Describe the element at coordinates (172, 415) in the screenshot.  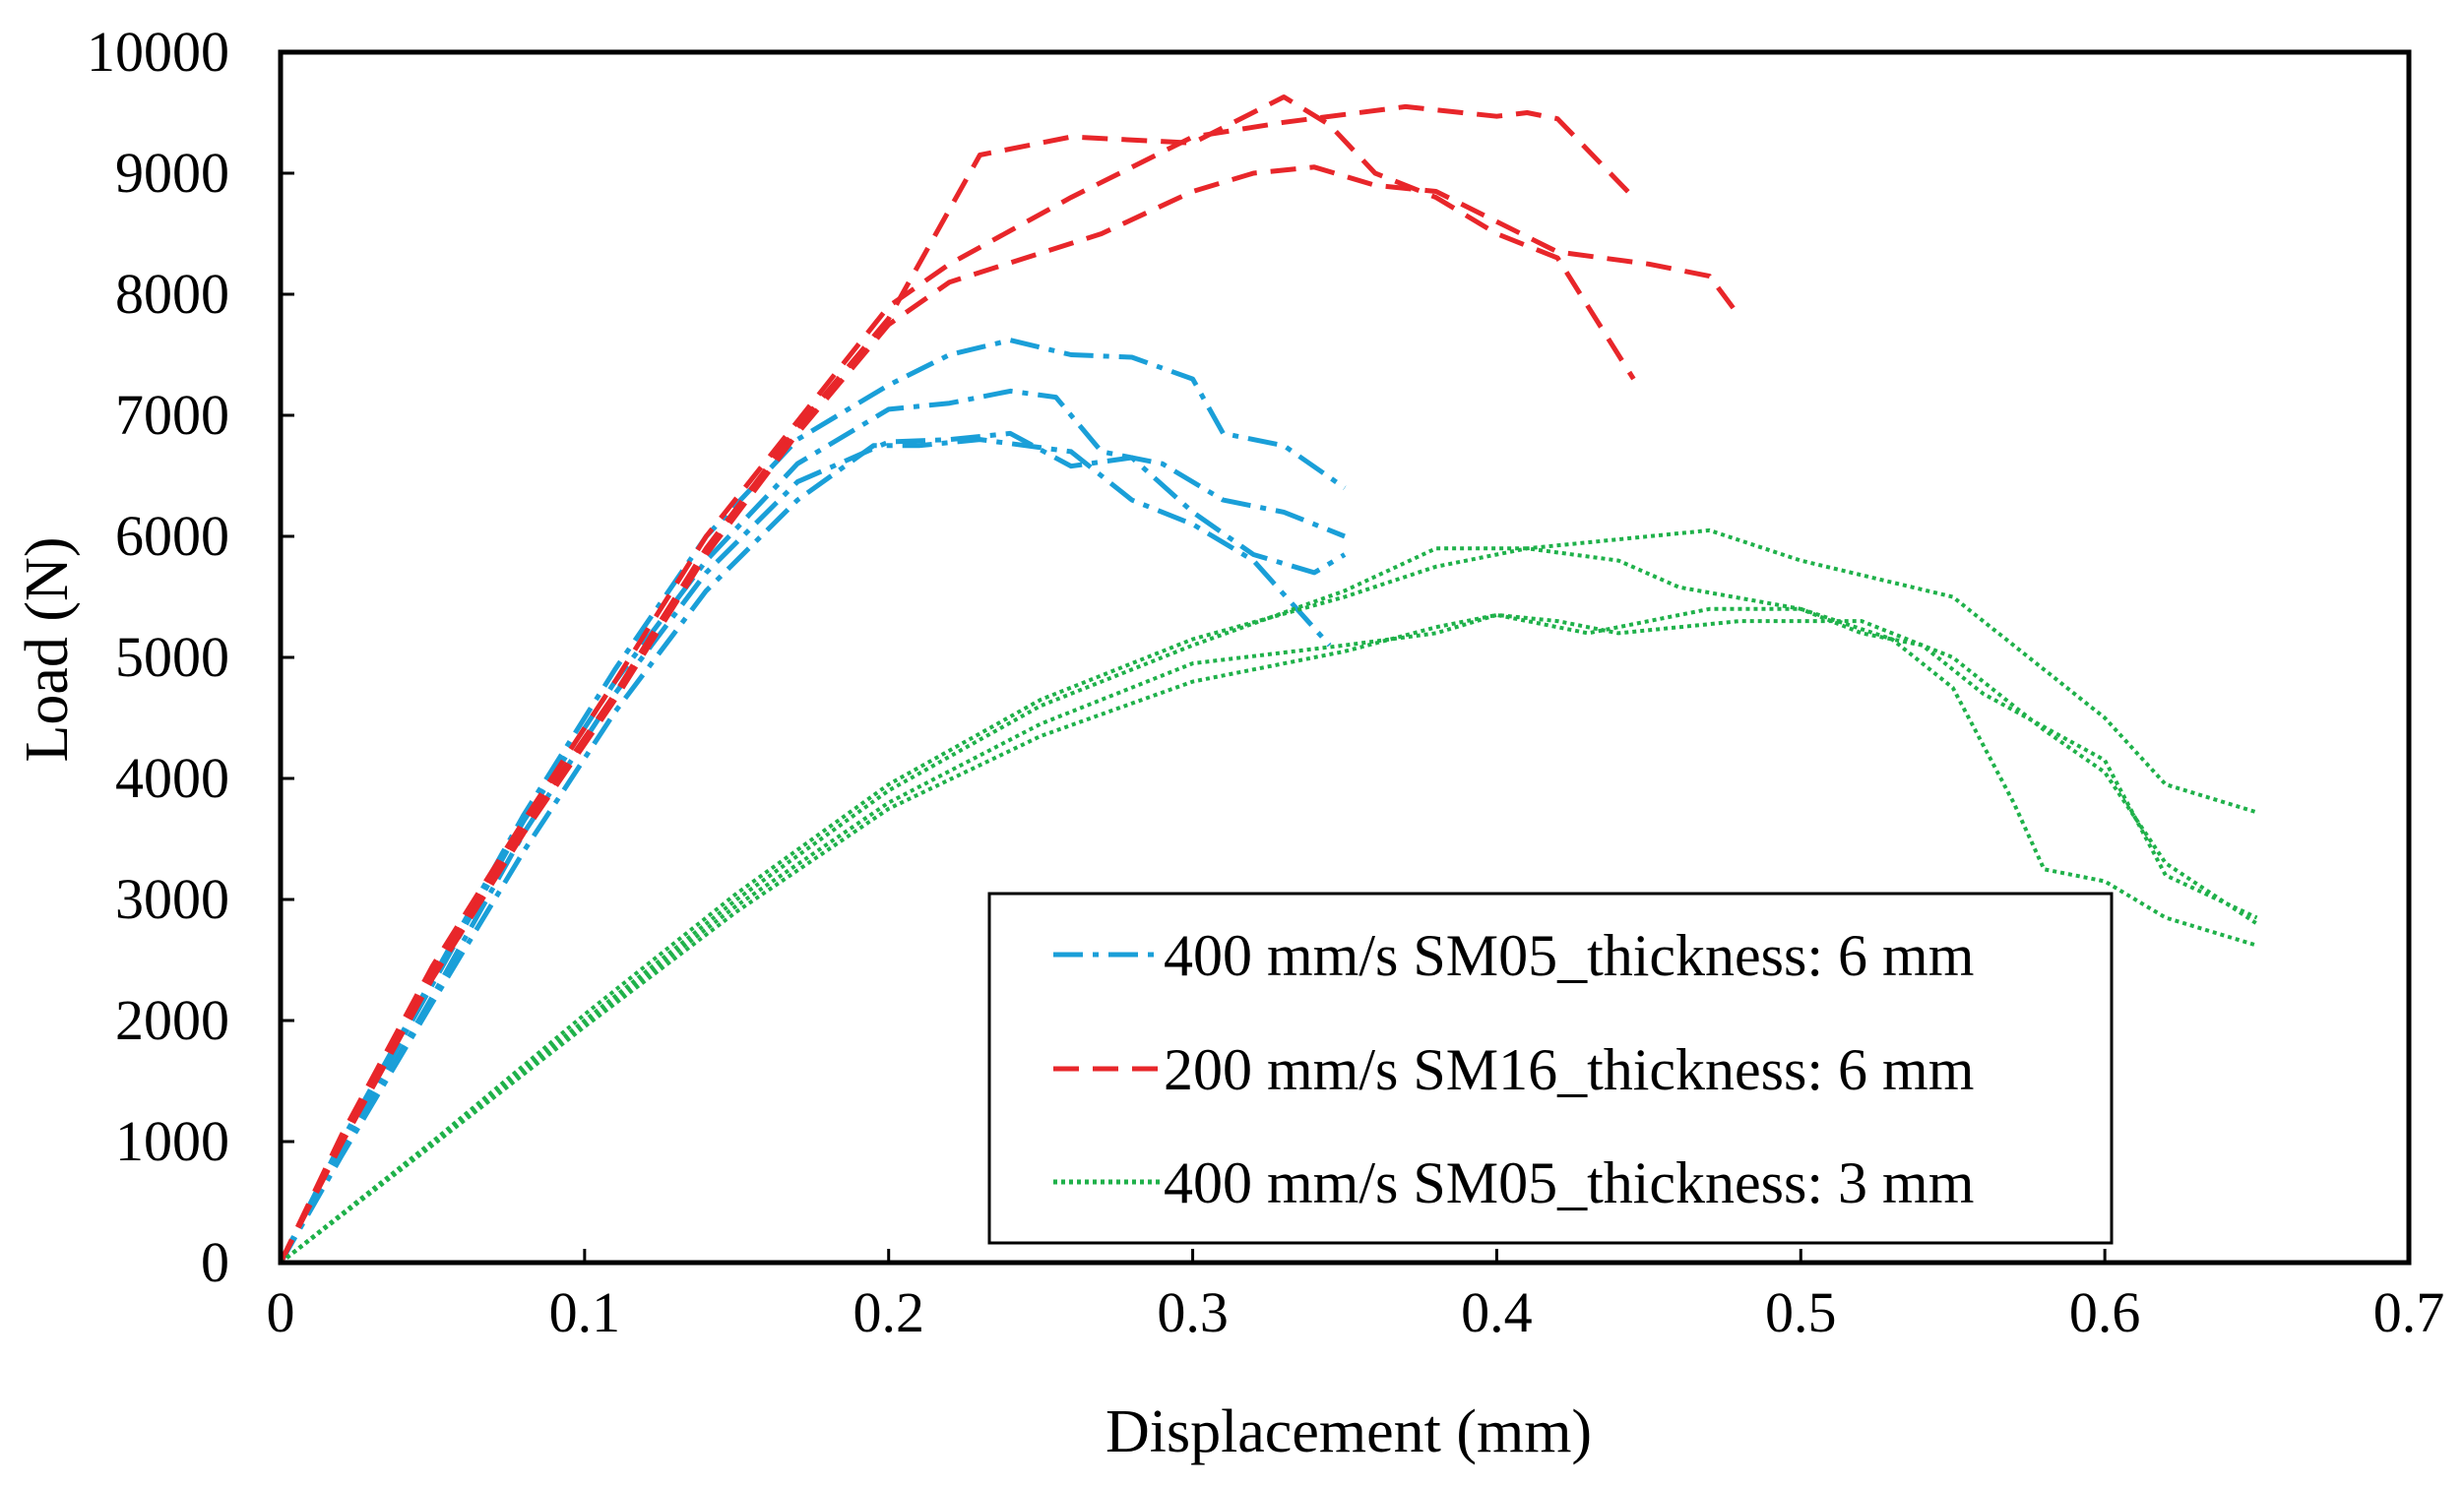
I see `y-tick-label: 7000` at that location.